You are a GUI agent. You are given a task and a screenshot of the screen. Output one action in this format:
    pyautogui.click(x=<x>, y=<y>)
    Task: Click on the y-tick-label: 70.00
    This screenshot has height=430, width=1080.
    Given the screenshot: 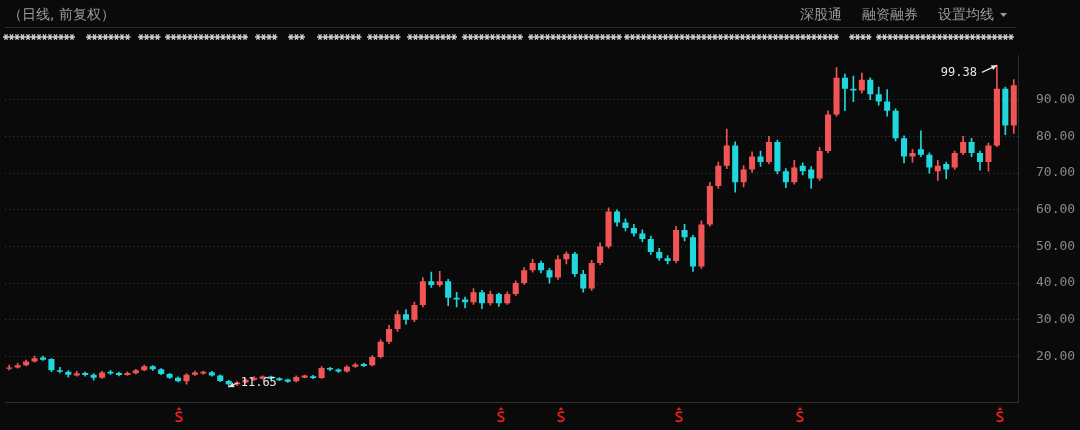 What is the action you would take?
    pyautogui.click(x=1056, y=172)
    